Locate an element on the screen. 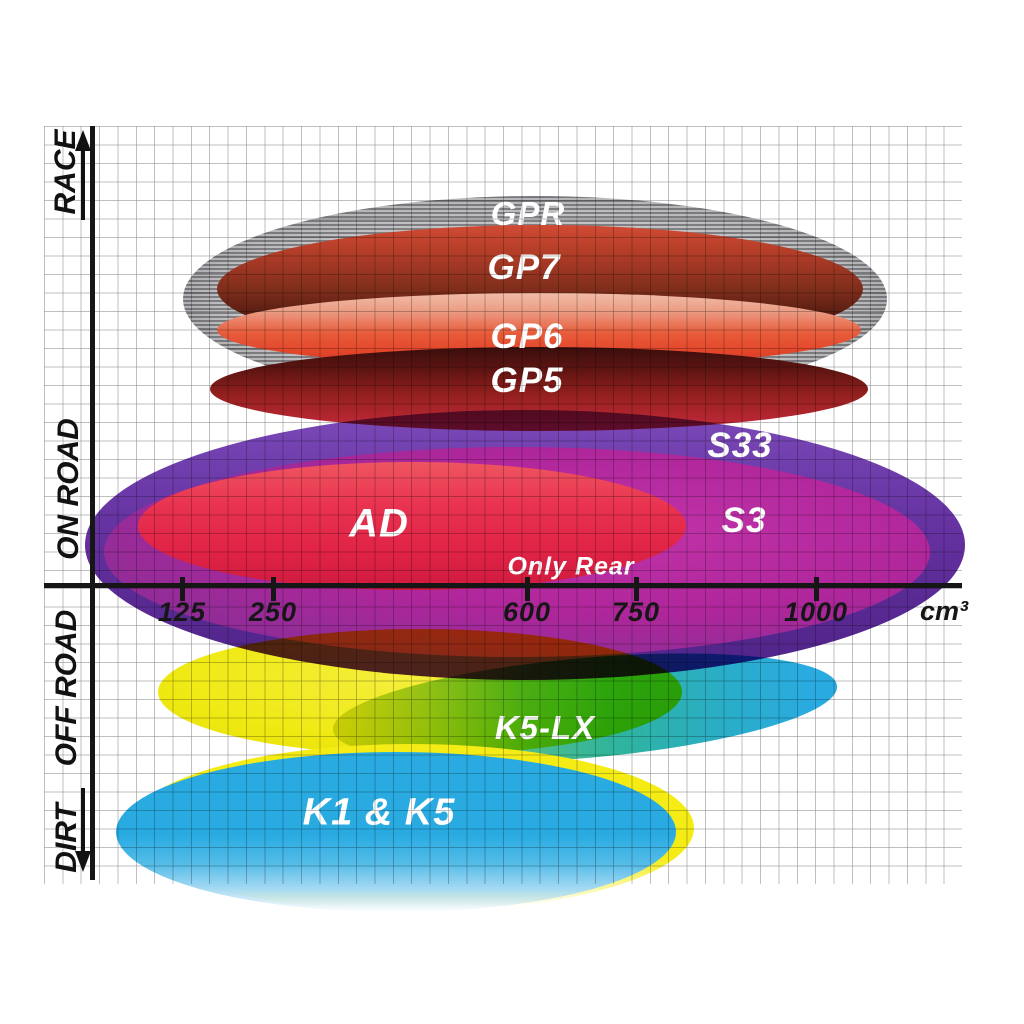  x-axis-line is located at coordinates (503, 585).